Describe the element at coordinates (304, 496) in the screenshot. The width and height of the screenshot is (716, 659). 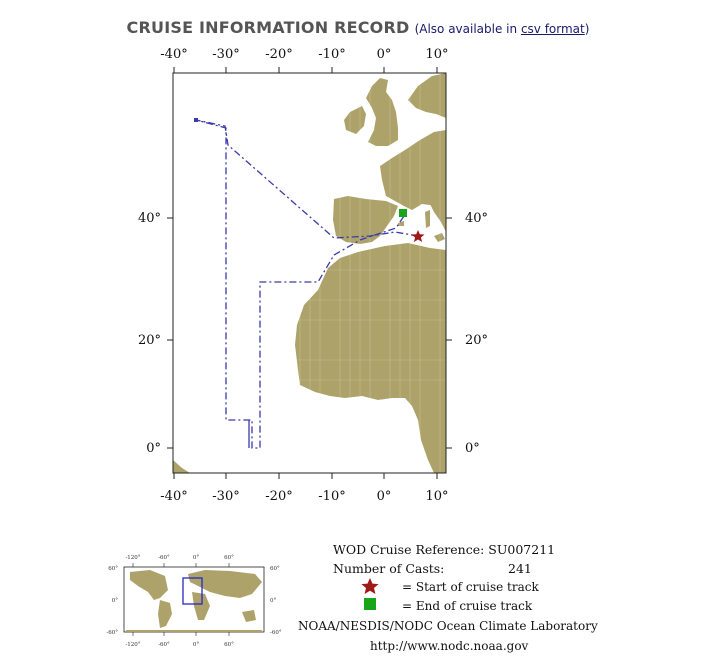
I see `bottom-lon-labels: -40° -30° -20° -10° 0° 10°` at that location.